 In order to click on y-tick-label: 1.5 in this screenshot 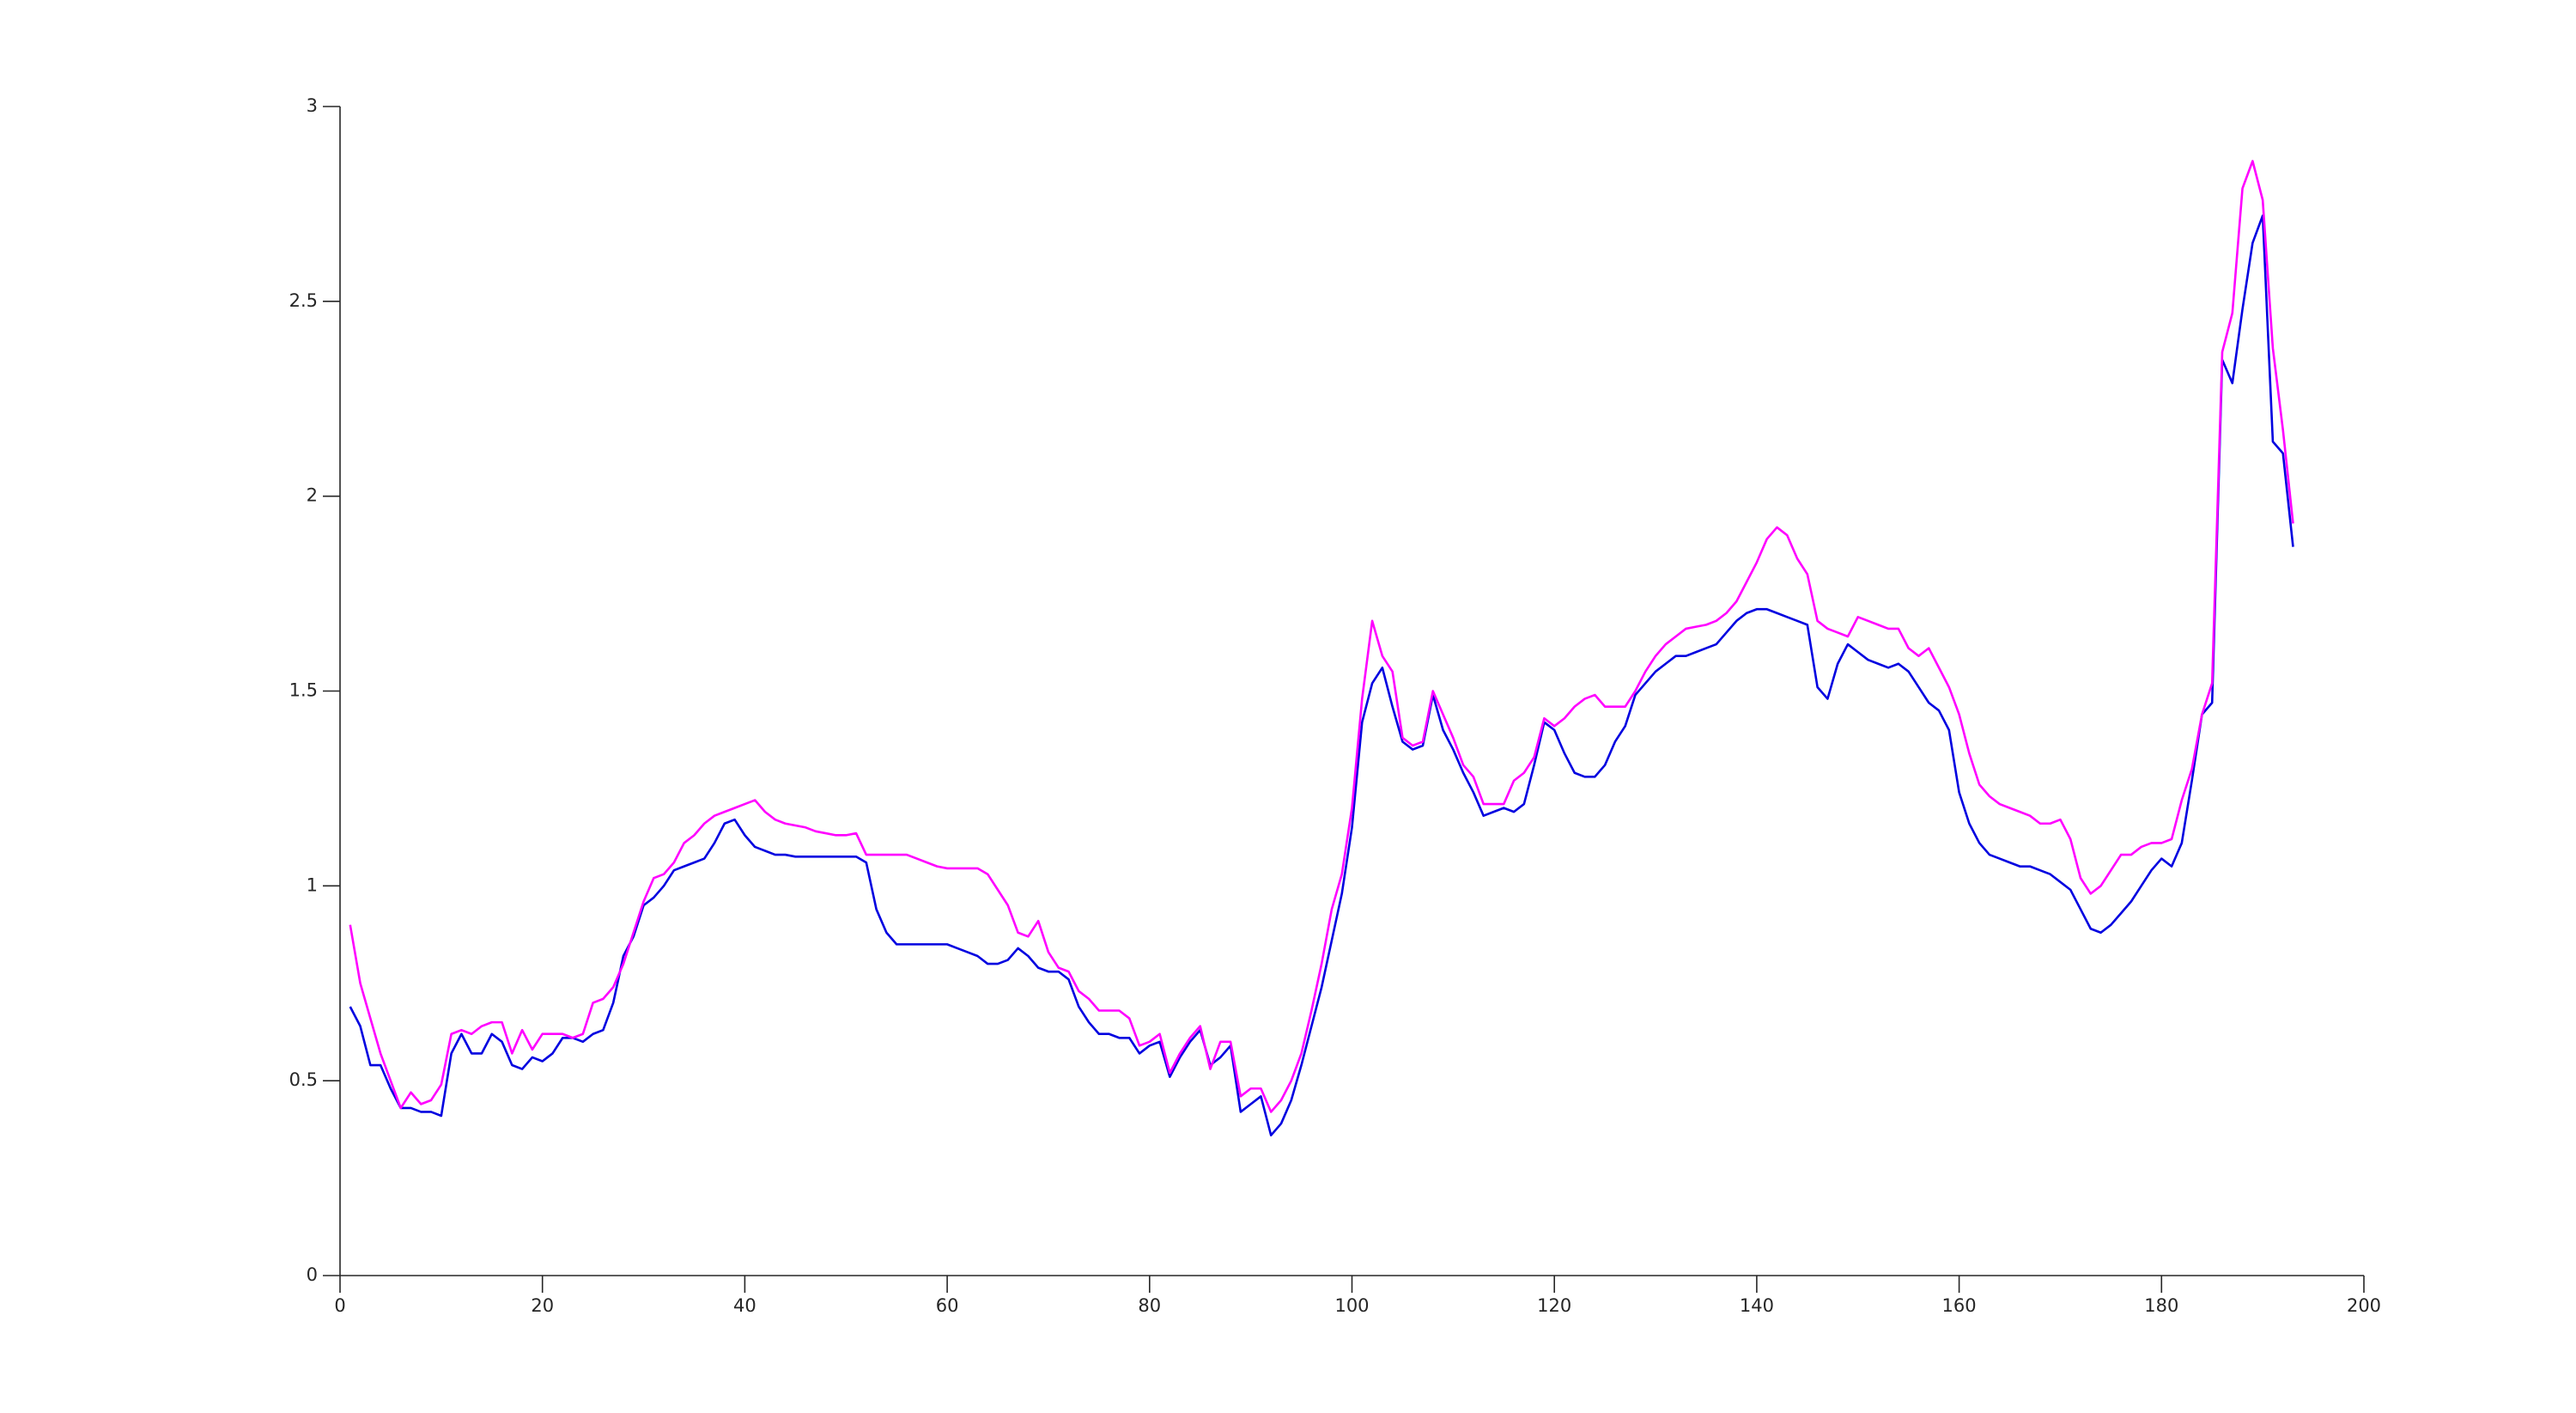, I will do `click(303, 690)`.